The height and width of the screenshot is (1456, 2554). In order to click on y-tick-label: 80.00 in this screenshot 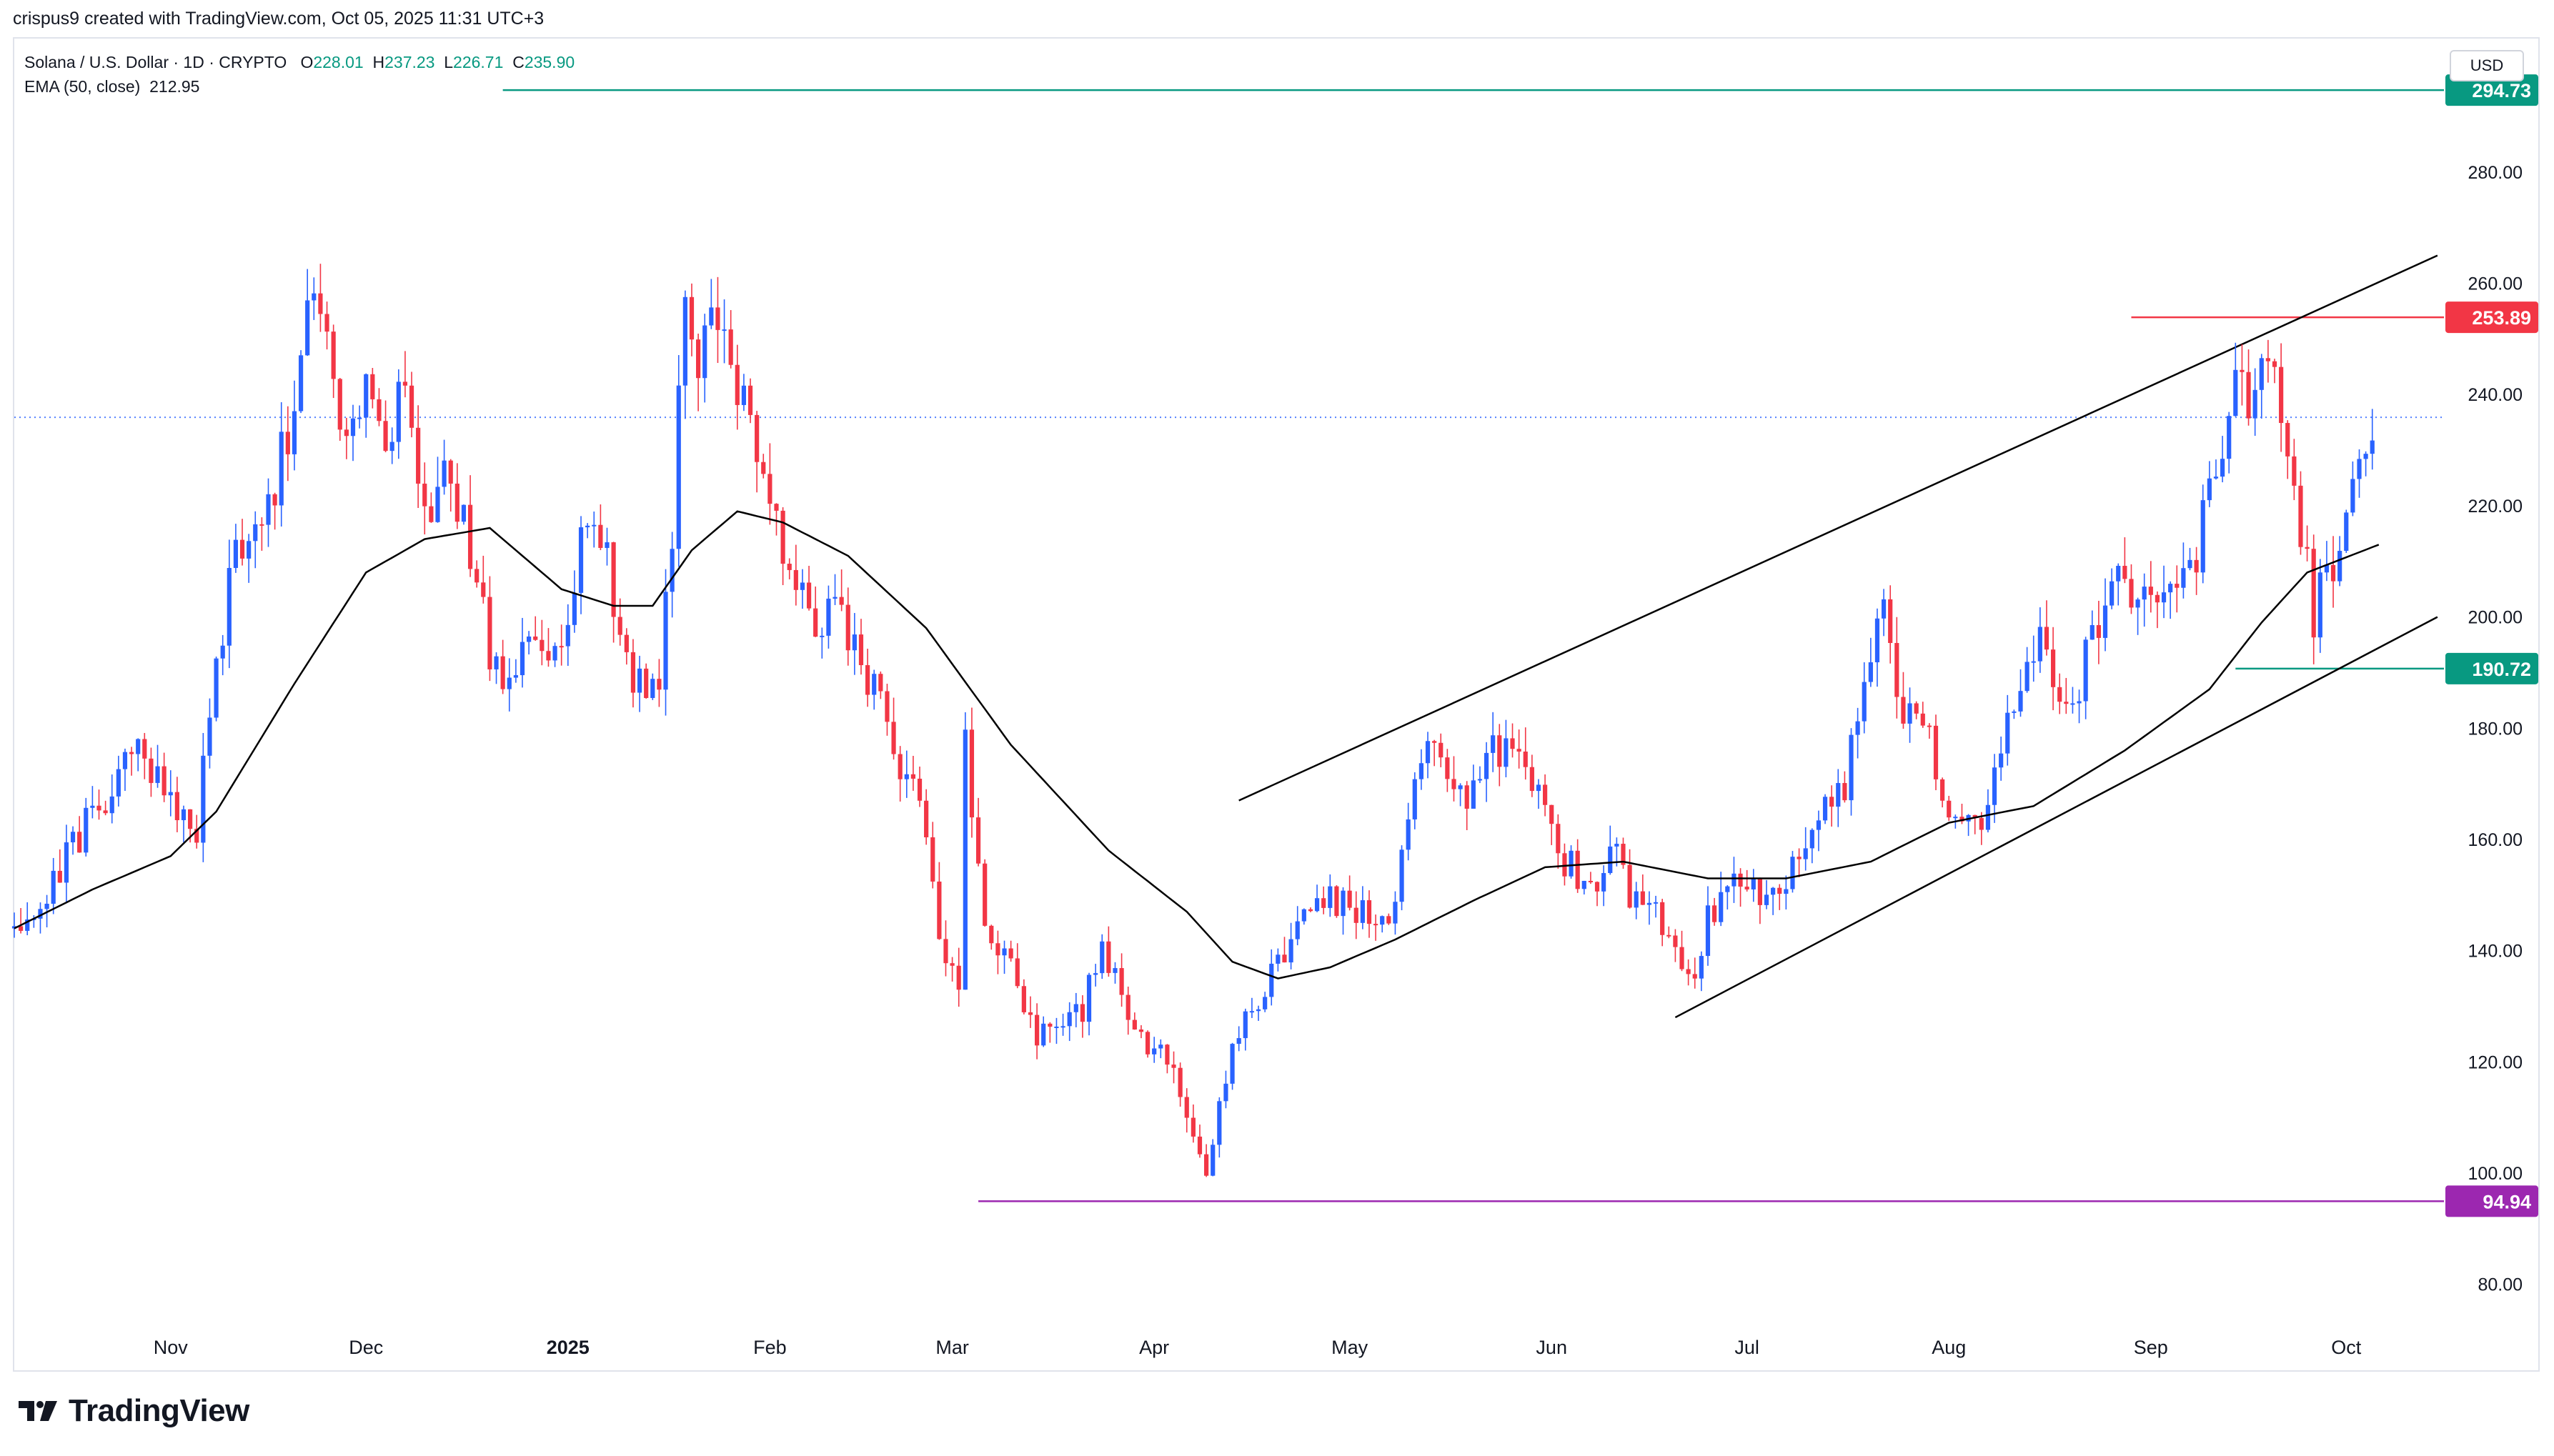, I will do `click(2500, 1285)`.